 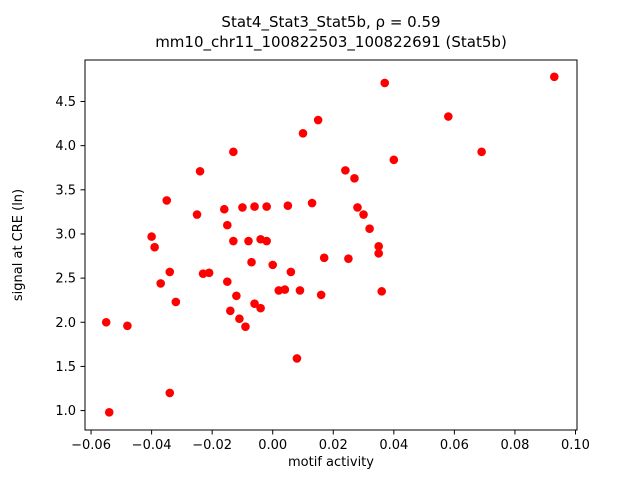 What do you see at coordinates (272, 445) in the screenshot?
I see `x-tick-label: 0.00` at bounding box center [272, 445].